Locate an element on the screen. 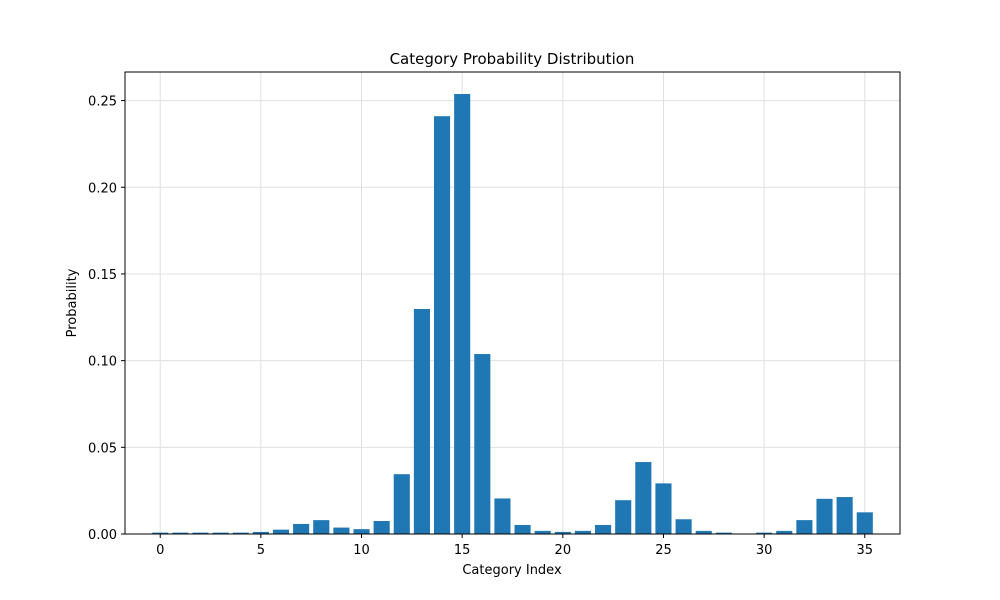 The width and height of the screenshot is (1000, 600). y-axis-label: Probability is located at coordinates (72, 302).